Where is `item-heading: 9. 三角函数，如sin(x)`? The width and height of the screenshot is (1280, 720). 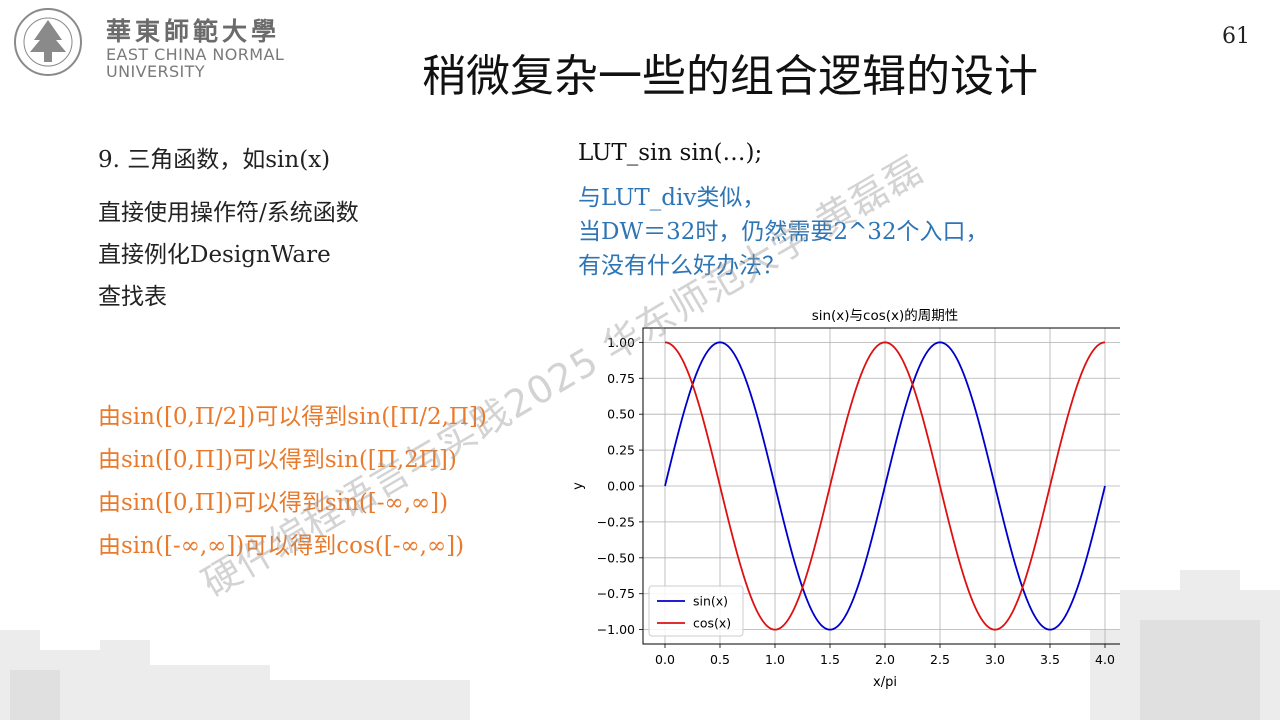 item-heading: 9. 三角函数，如sin(x) is located at coordinates (214, 160).